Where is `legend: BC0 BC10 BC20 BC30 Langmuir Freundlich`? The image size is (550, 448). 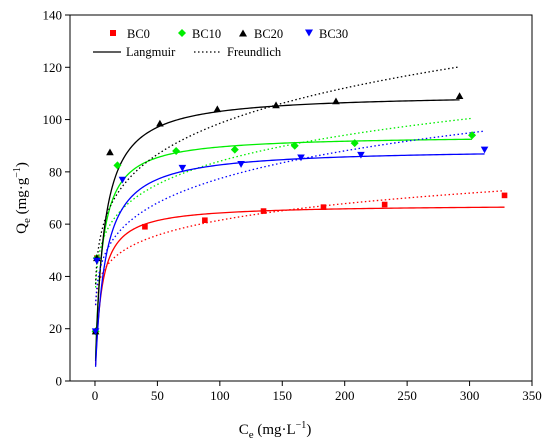
legend: BC0 BC10 BC20 BC30 Langmuir Freundlich is located at coordinates (220, 43).